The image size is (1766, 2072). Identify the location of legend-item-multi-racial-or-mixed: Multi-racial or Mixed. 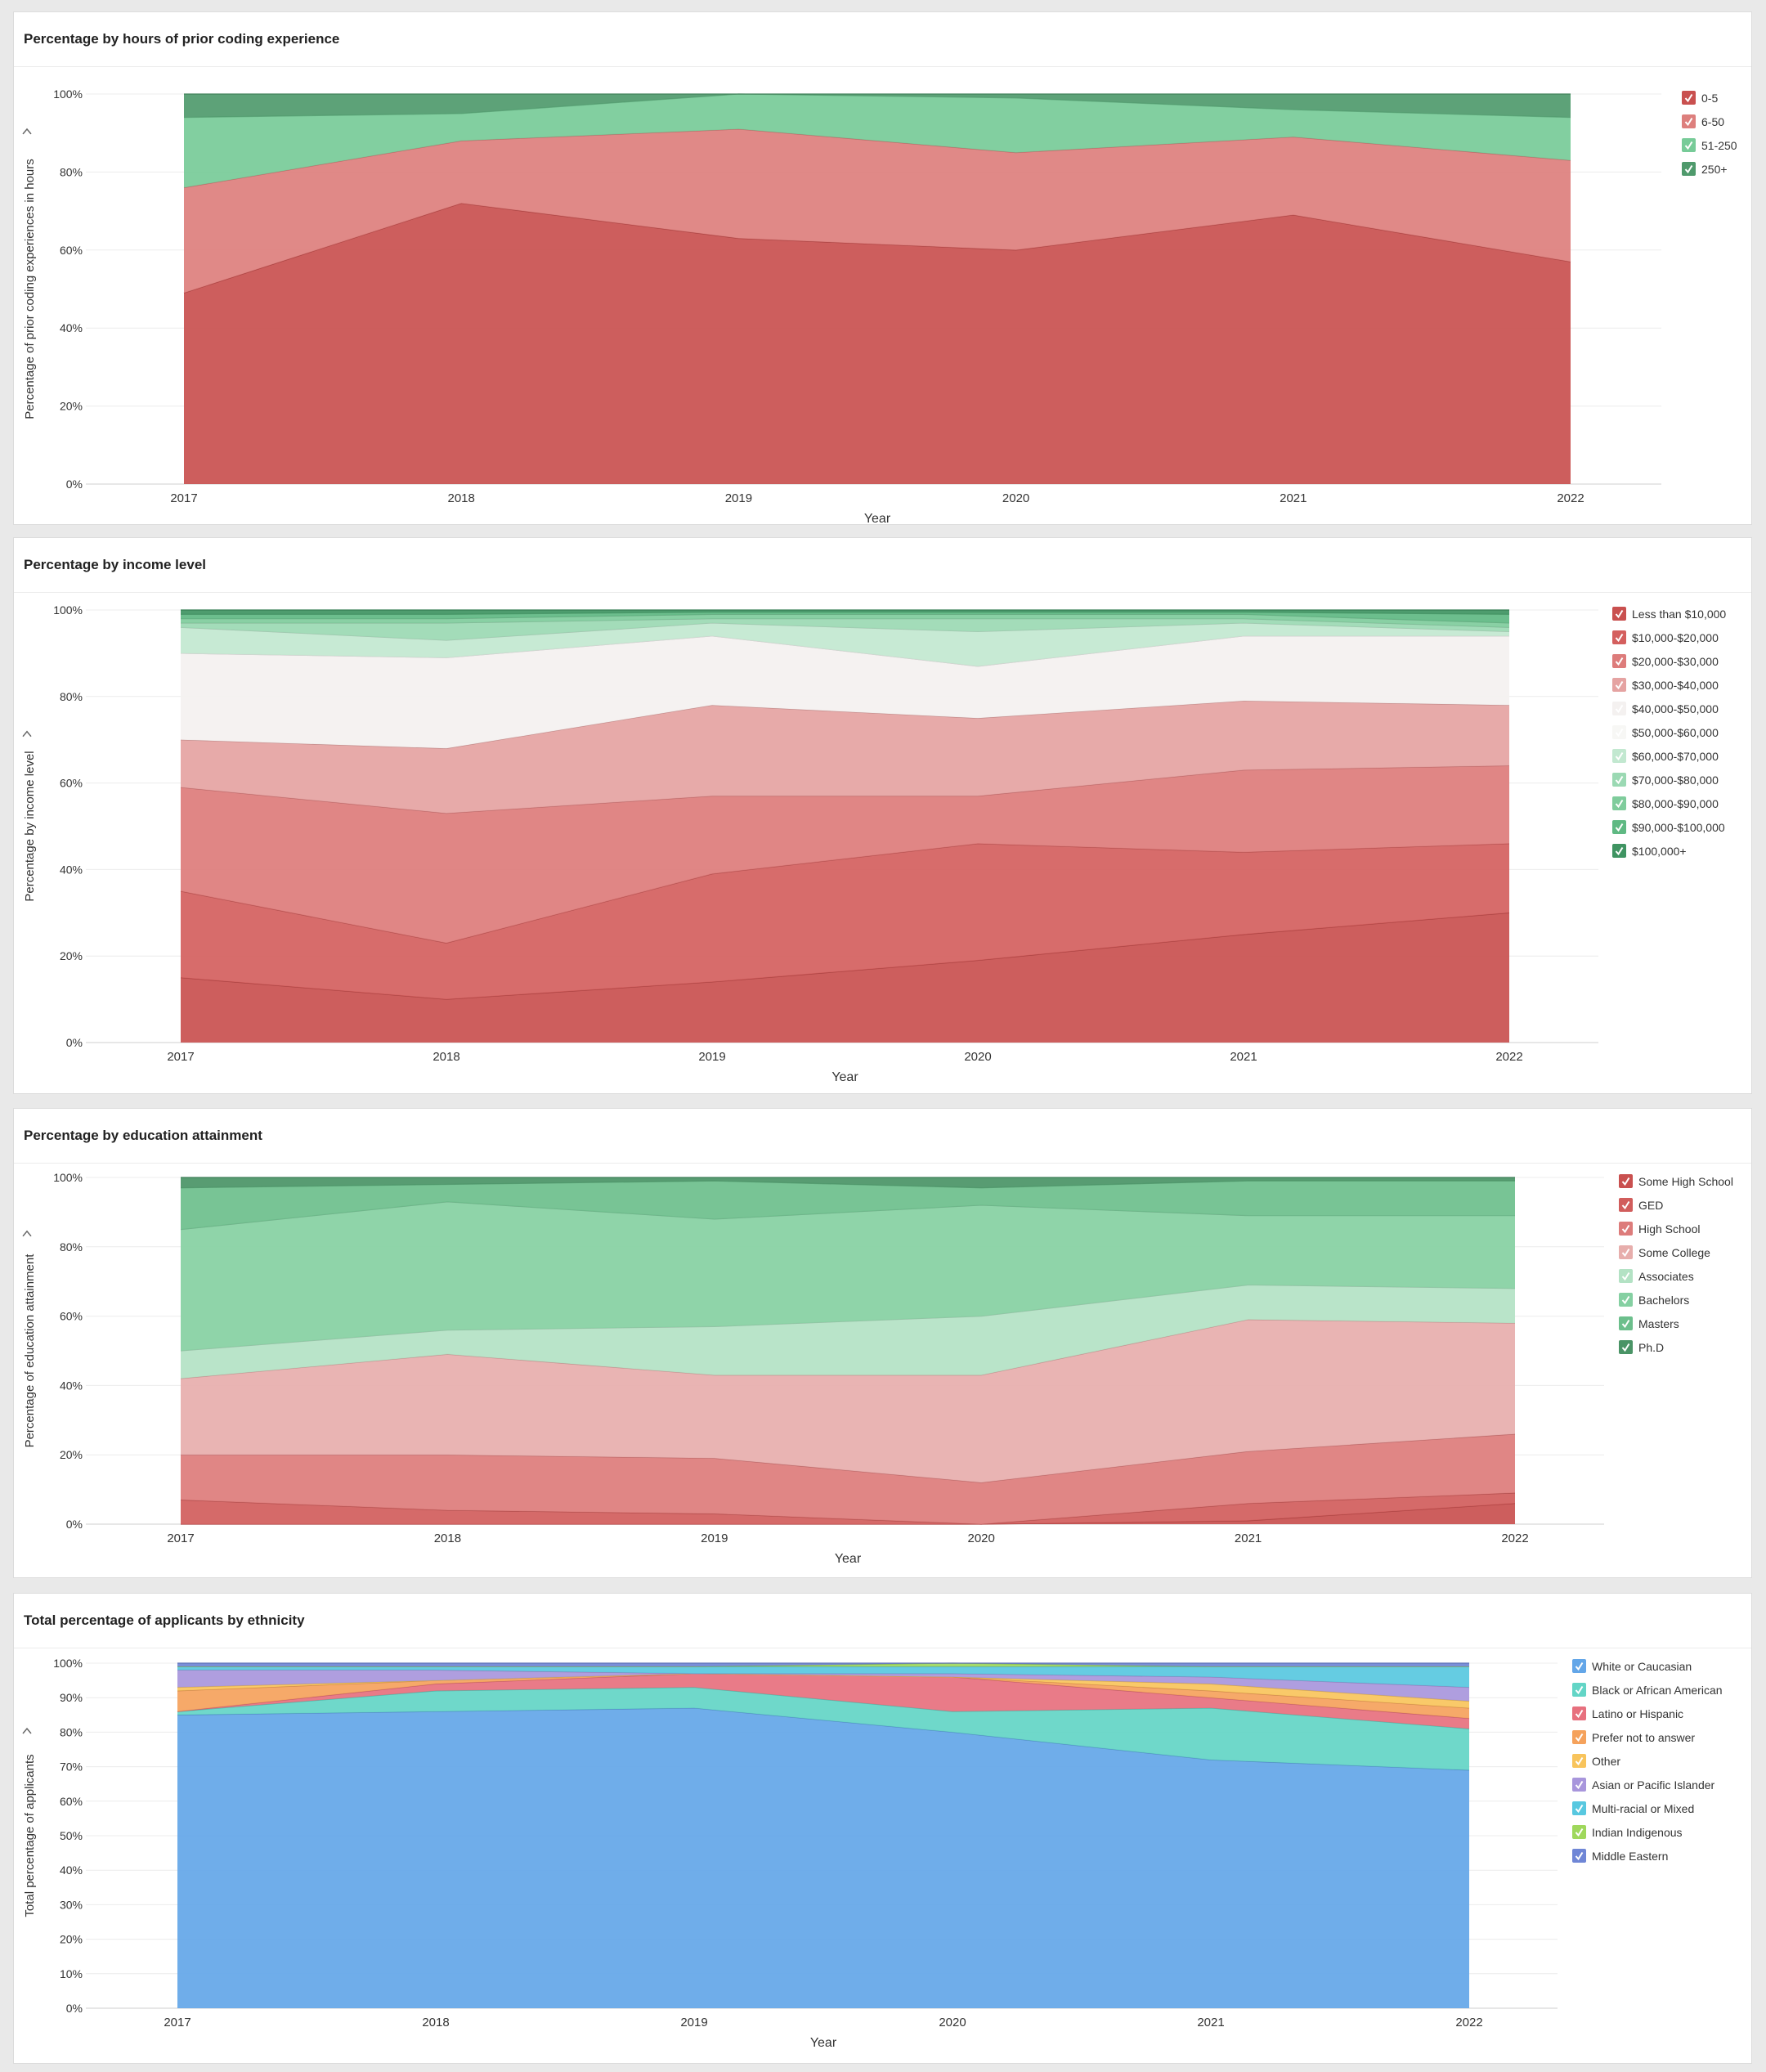
(1633, 1808).